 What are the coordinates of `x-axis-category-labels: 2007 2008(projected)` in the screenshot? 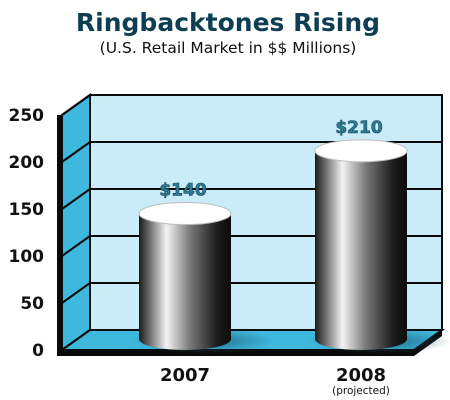 It's located at (275, 381).